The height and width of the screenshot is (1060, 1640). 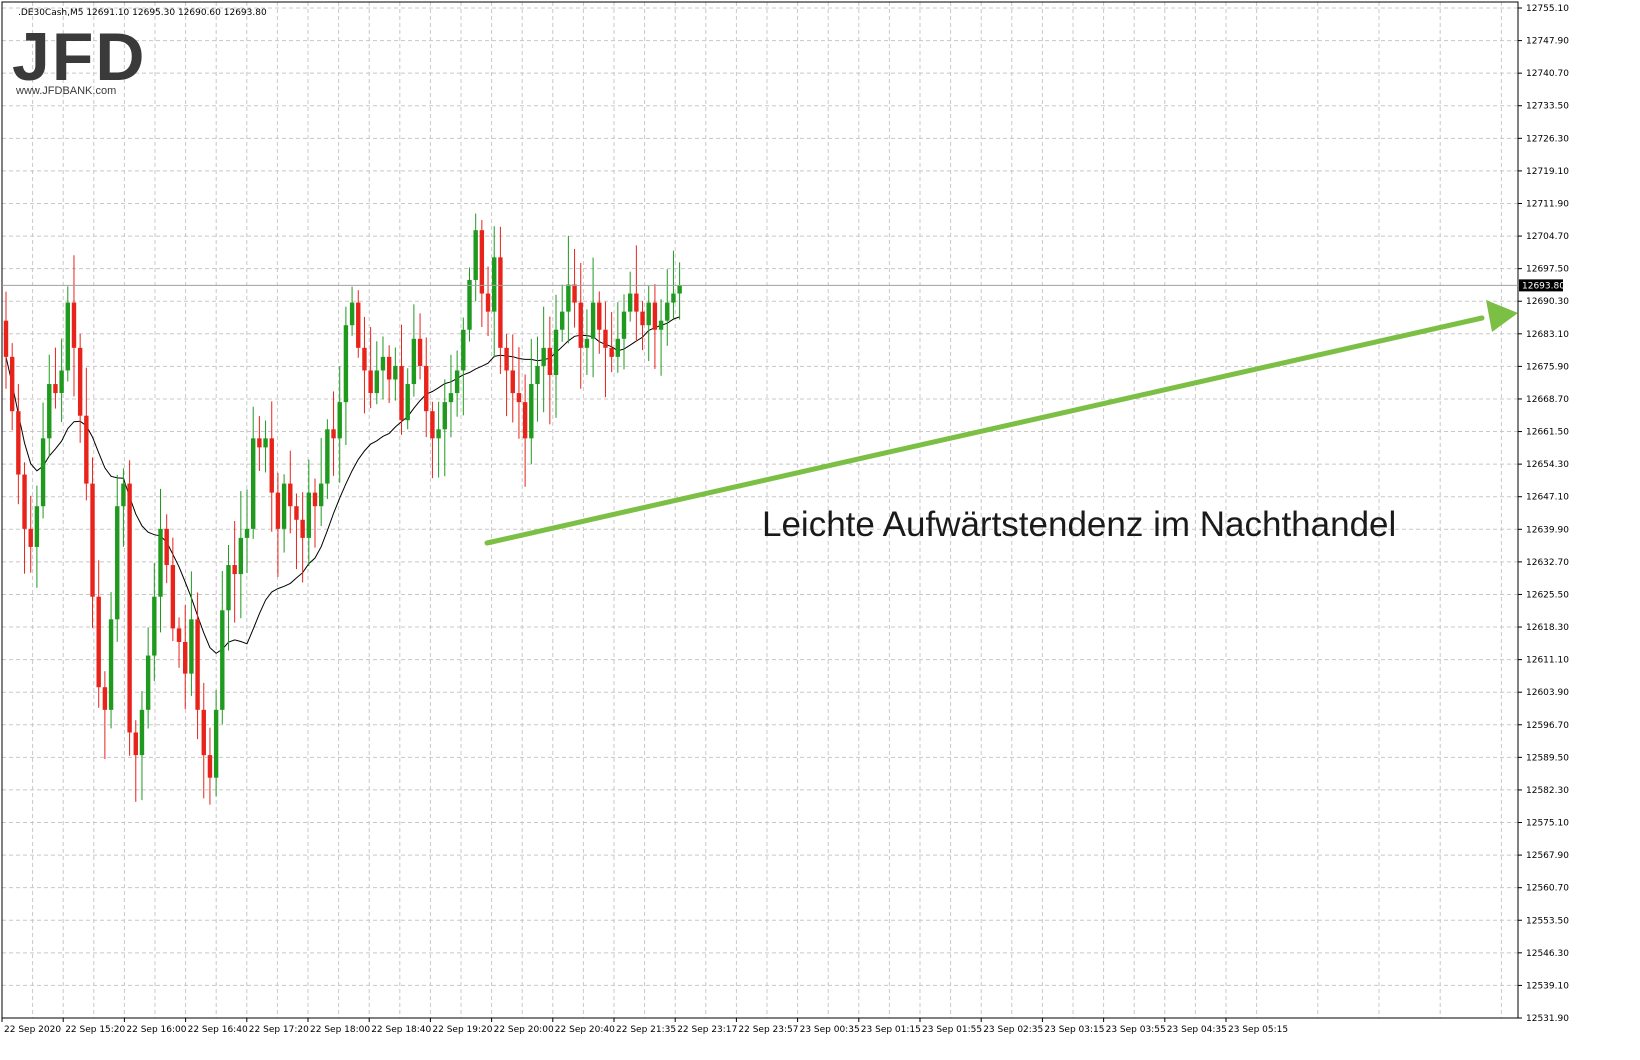 What do you see at coordinates (1547, 74) in the screenshot?
I see `y-tick-label: 12740.70` at bounding box center [1547, 74].